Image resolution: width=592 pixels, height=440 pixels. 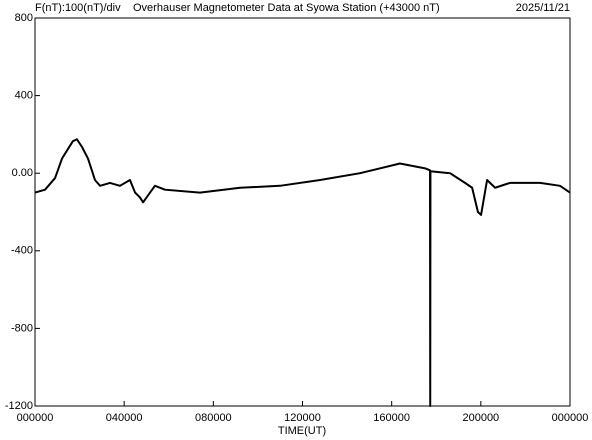 I want to click on y-tick-label: -400, so click(x=22, y=251).